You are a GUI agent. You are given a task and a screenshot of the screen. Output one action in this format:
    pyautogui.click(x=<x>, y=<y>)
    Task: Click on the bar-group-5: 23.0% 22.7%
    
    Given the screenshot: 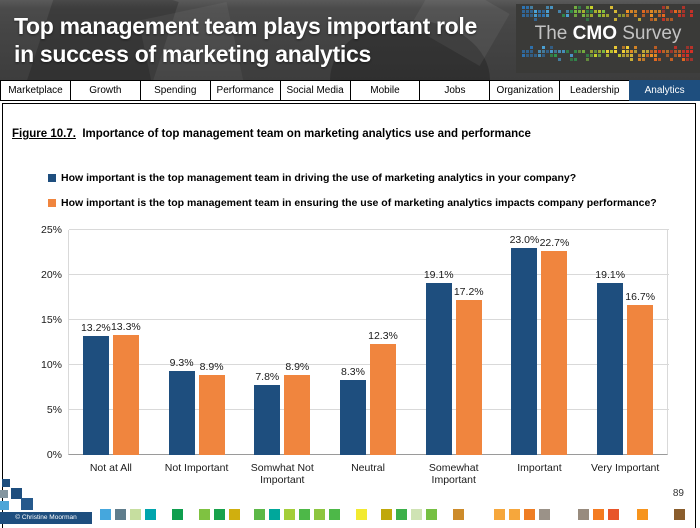 What is the action you would take?
    pyautogui.click(x=540, y=342)
    